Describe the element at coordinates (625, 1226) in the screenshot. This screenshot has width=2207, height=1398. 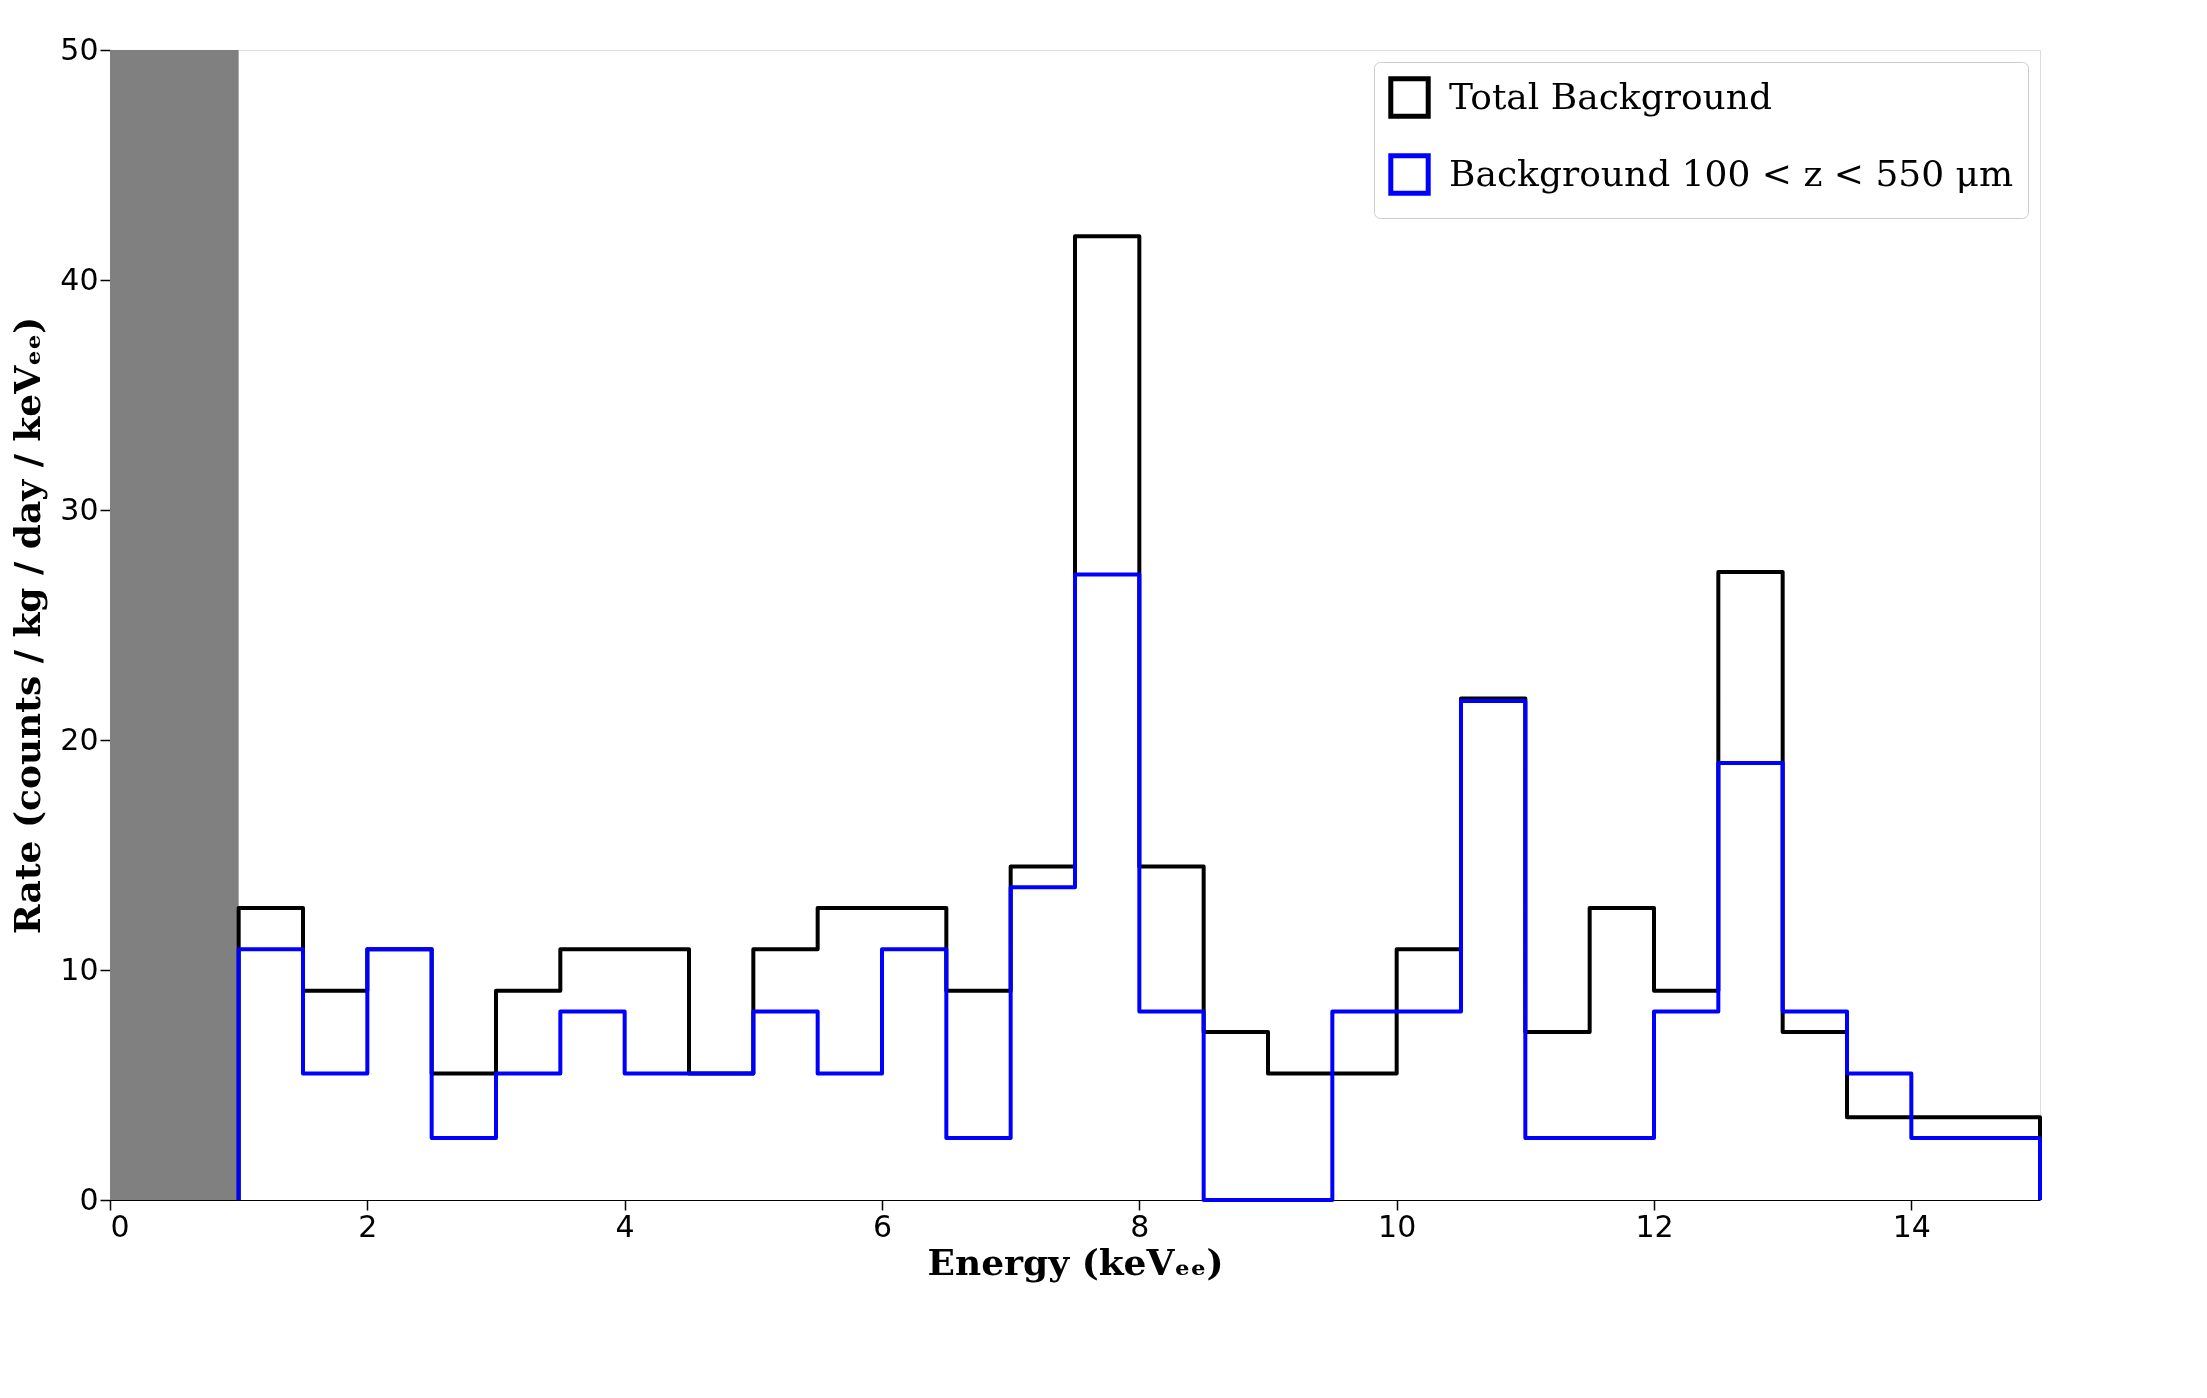
I see `x-tick-label: 4` at that location.